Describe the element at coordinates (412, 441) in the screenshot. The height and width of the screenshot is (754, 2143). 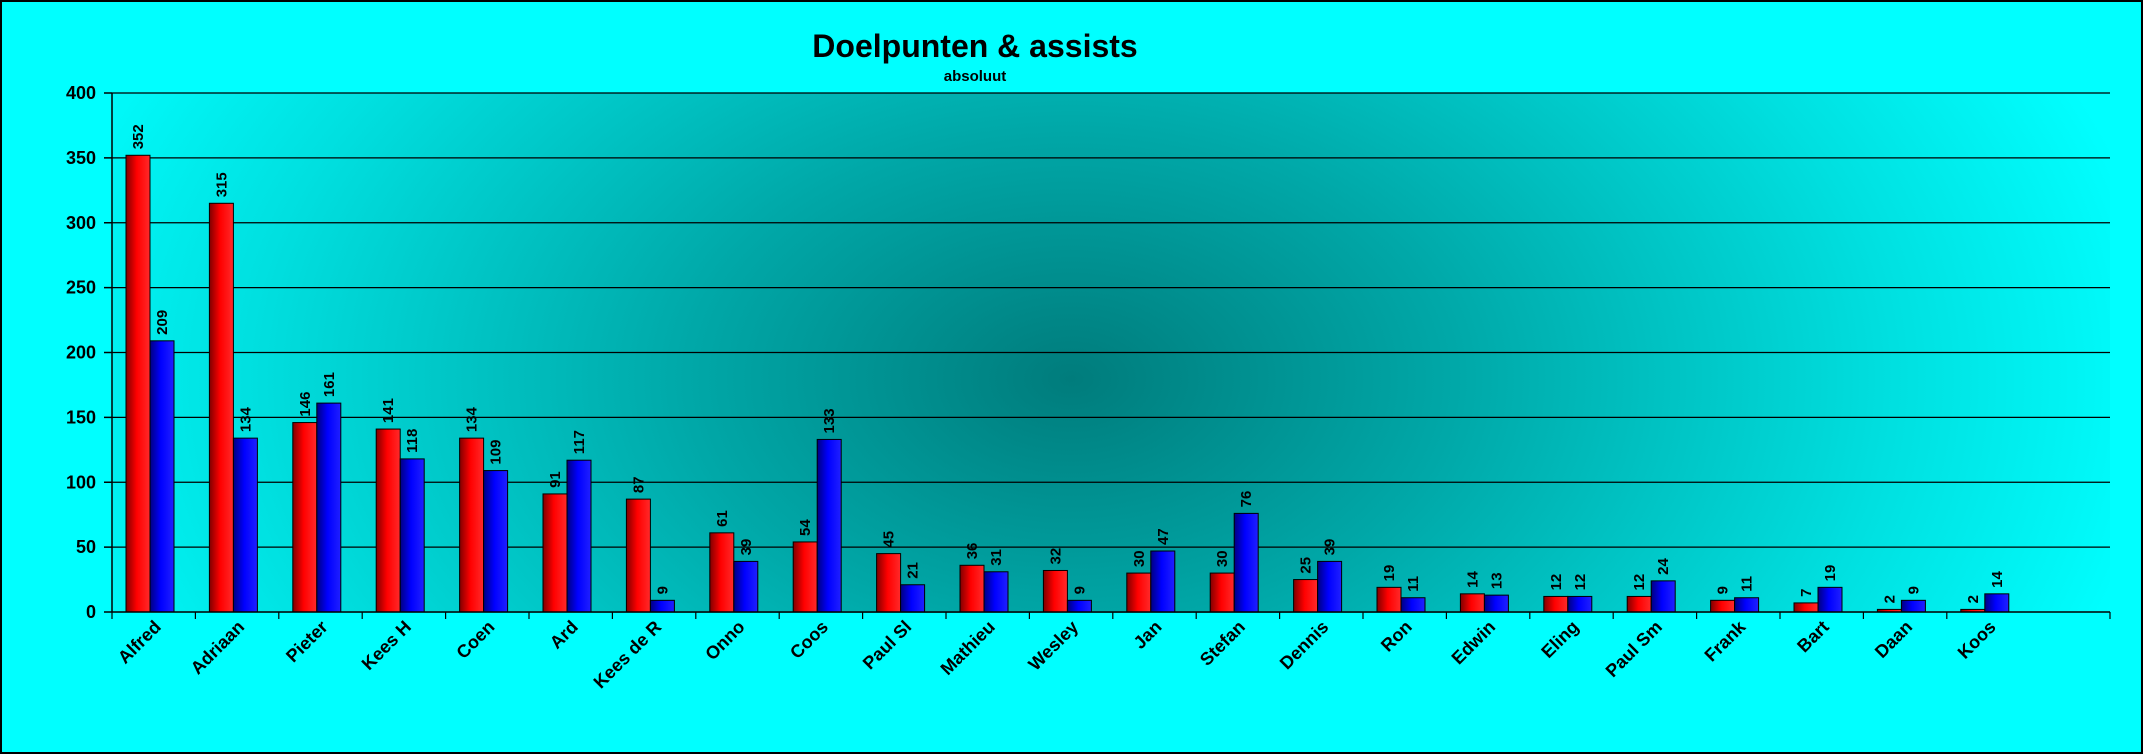
I see `data-label: 118` at that location.